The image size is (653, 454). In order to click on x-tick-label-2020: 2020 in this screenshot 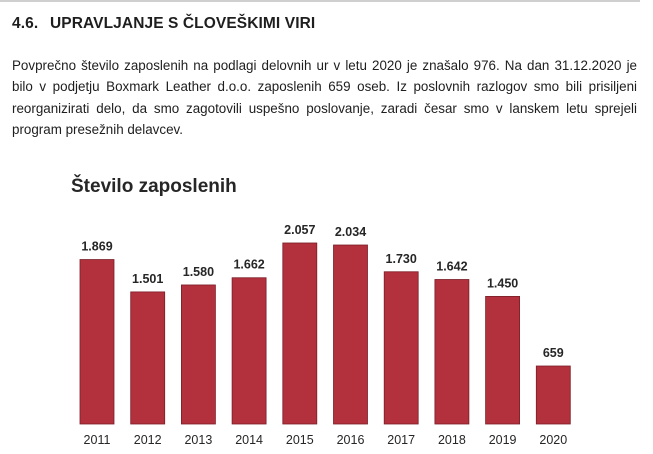, I will do `click(553, 440)`.